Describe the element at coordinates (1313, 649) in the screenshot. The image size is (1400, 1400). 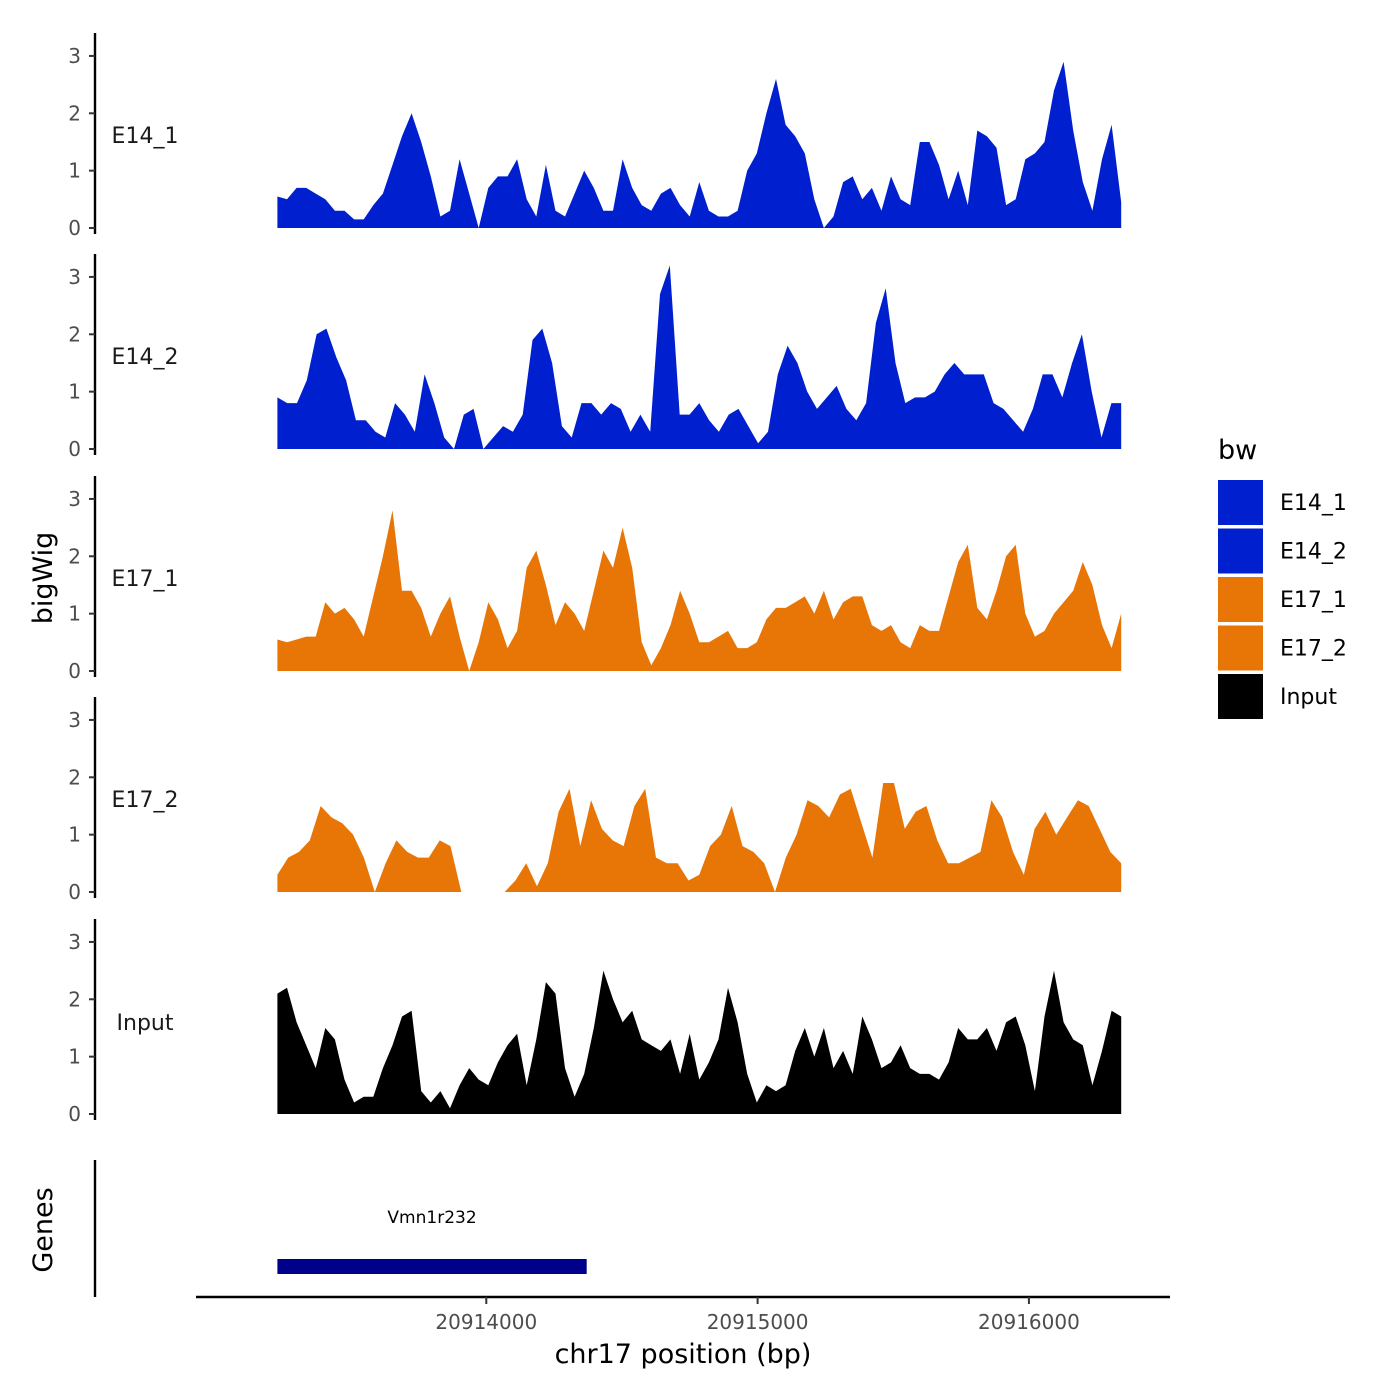
I see `legend-label: E17_2` at that location.